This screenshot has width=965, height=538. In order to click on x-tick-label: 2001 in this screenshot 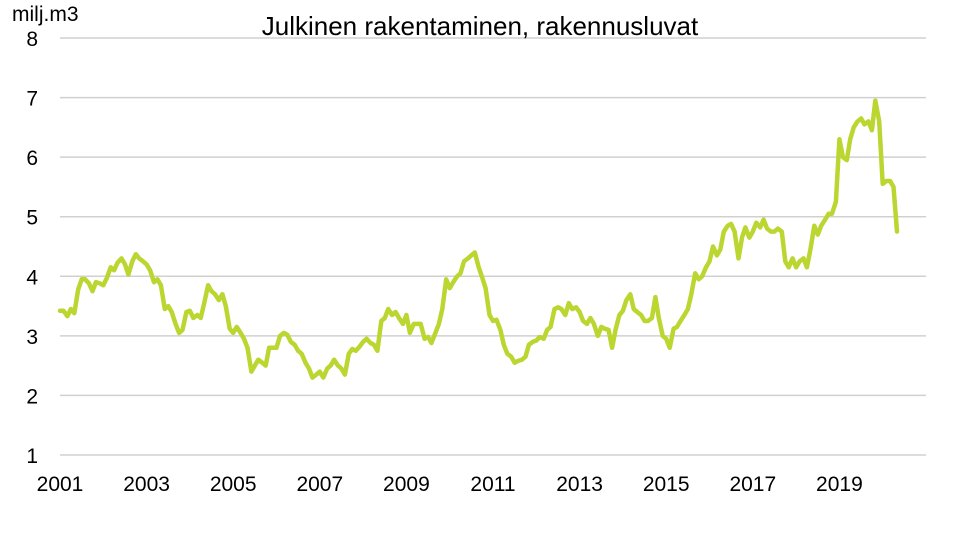, I will do `click(60, 484)`.